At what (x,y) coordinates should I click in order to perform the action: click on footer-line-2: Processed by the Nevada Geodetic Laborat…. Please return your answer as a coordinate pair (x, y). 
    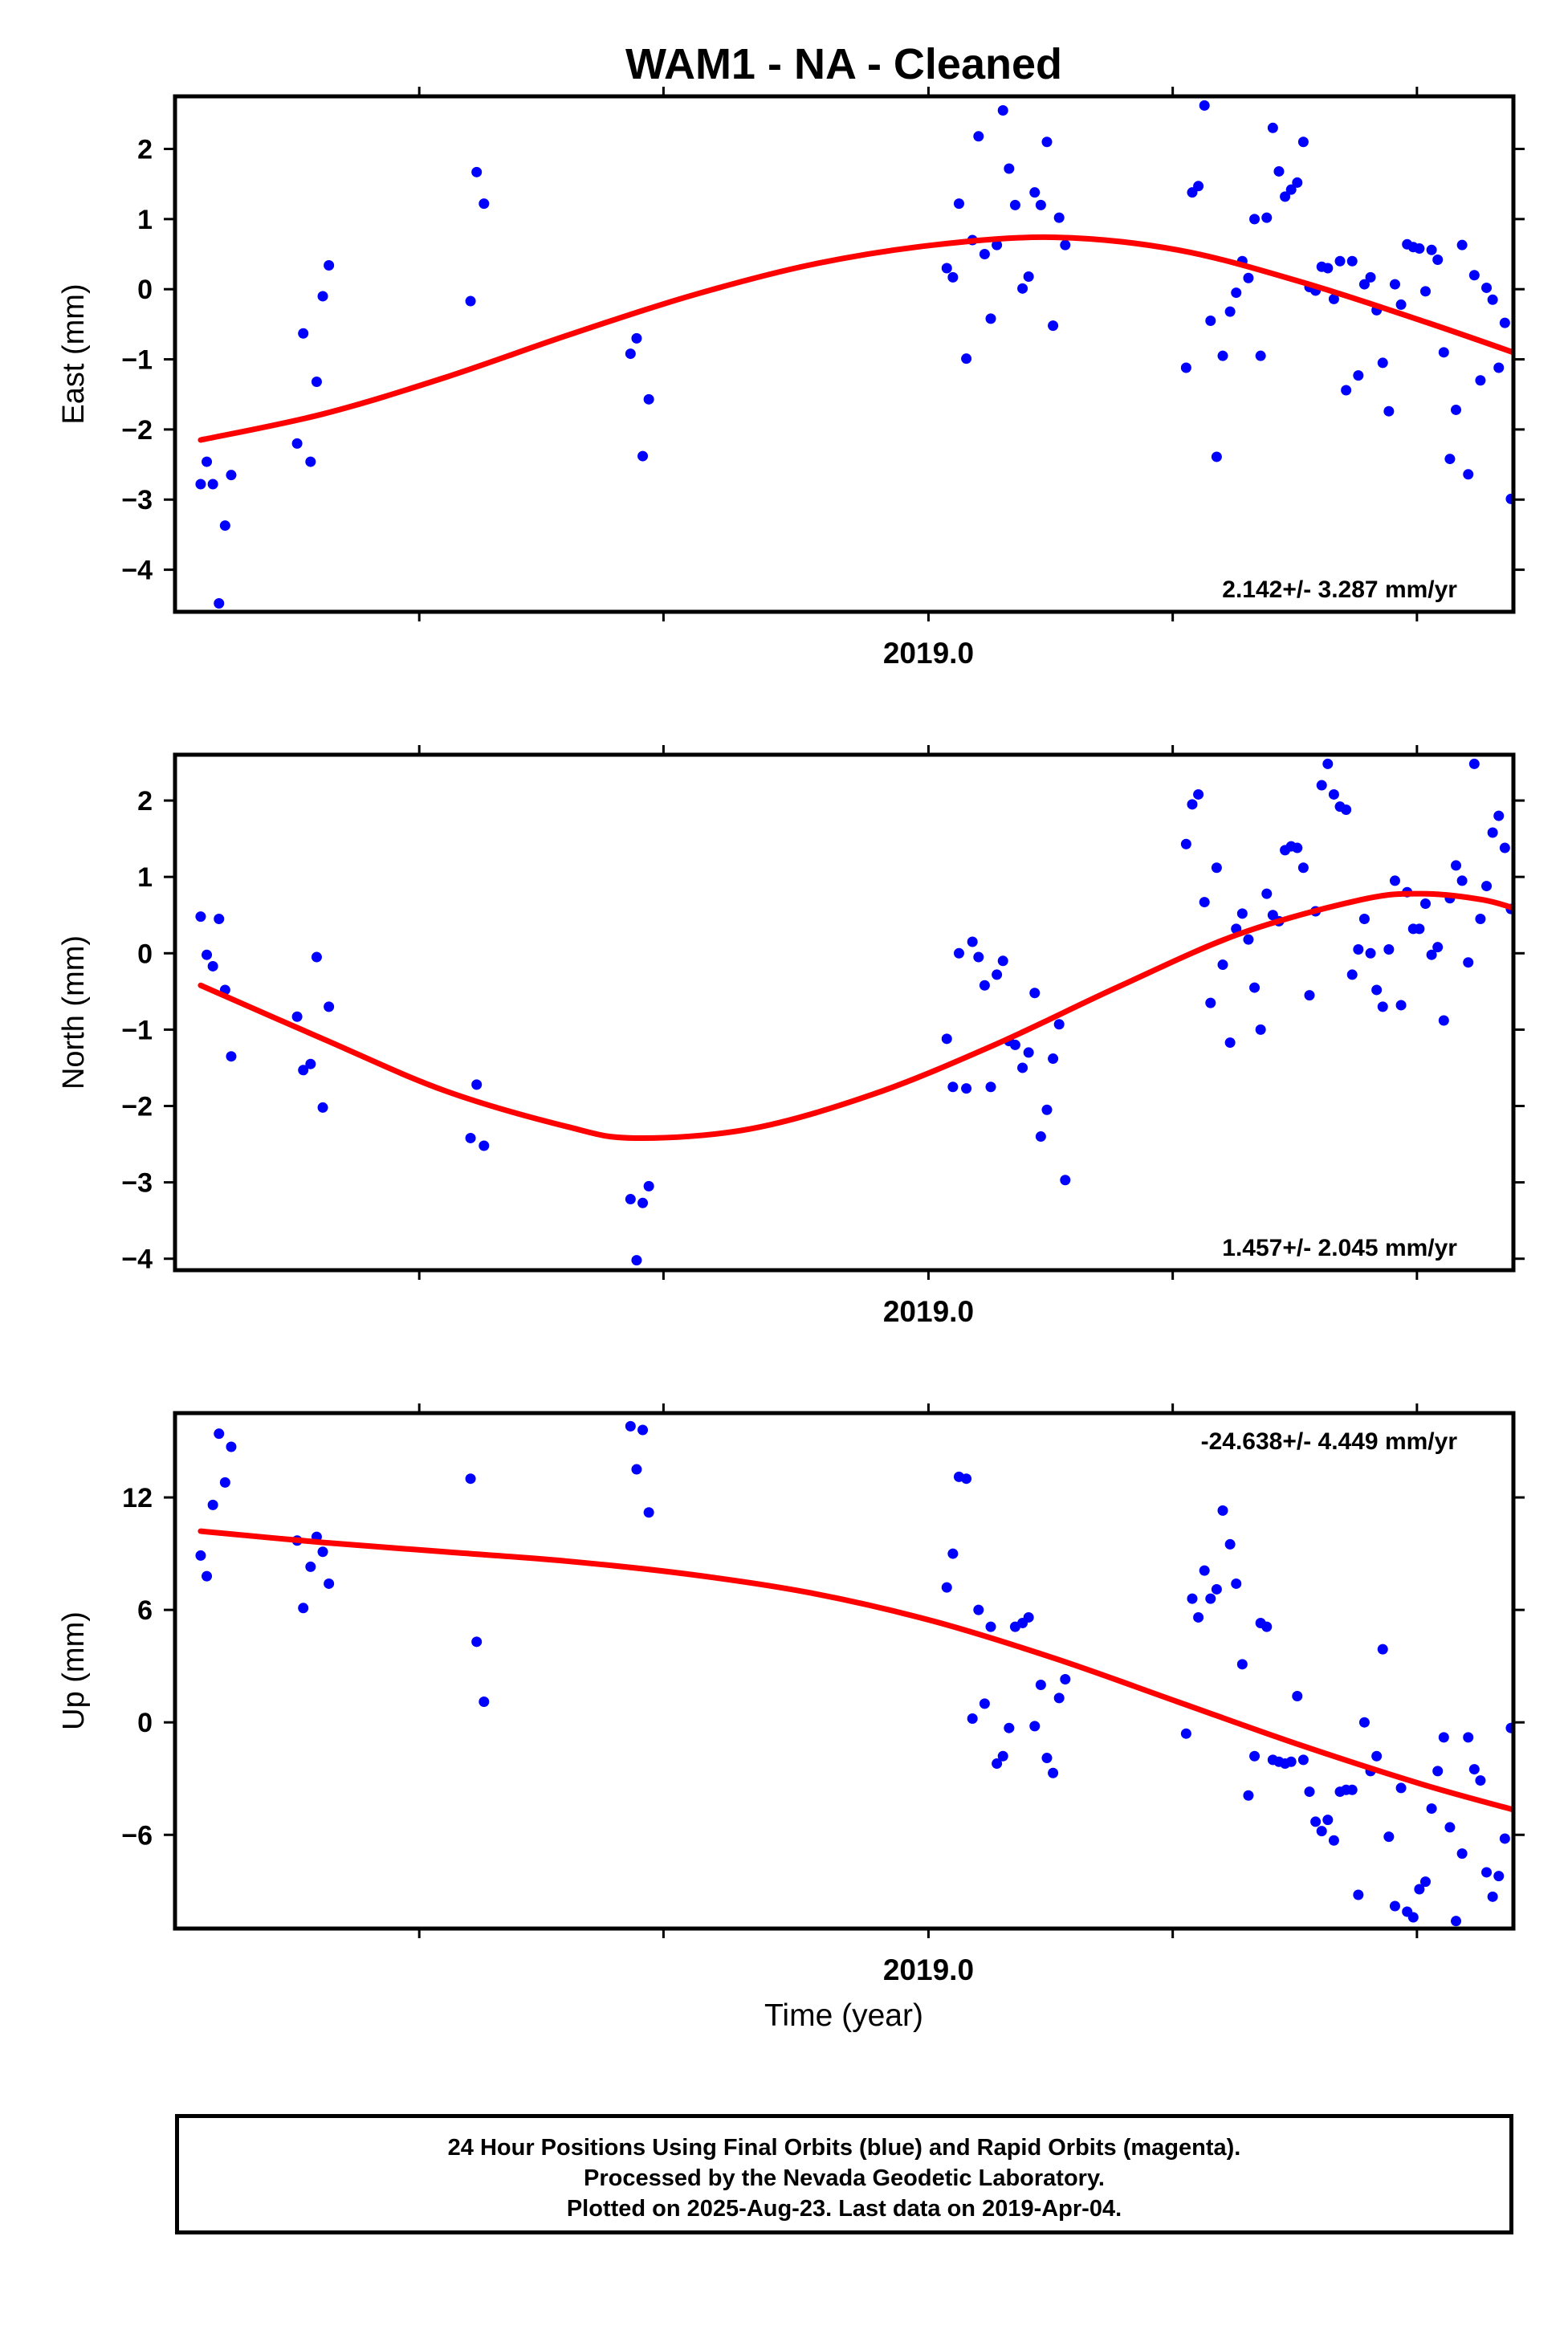
    Looking at the image, I should click on (844, 2178).